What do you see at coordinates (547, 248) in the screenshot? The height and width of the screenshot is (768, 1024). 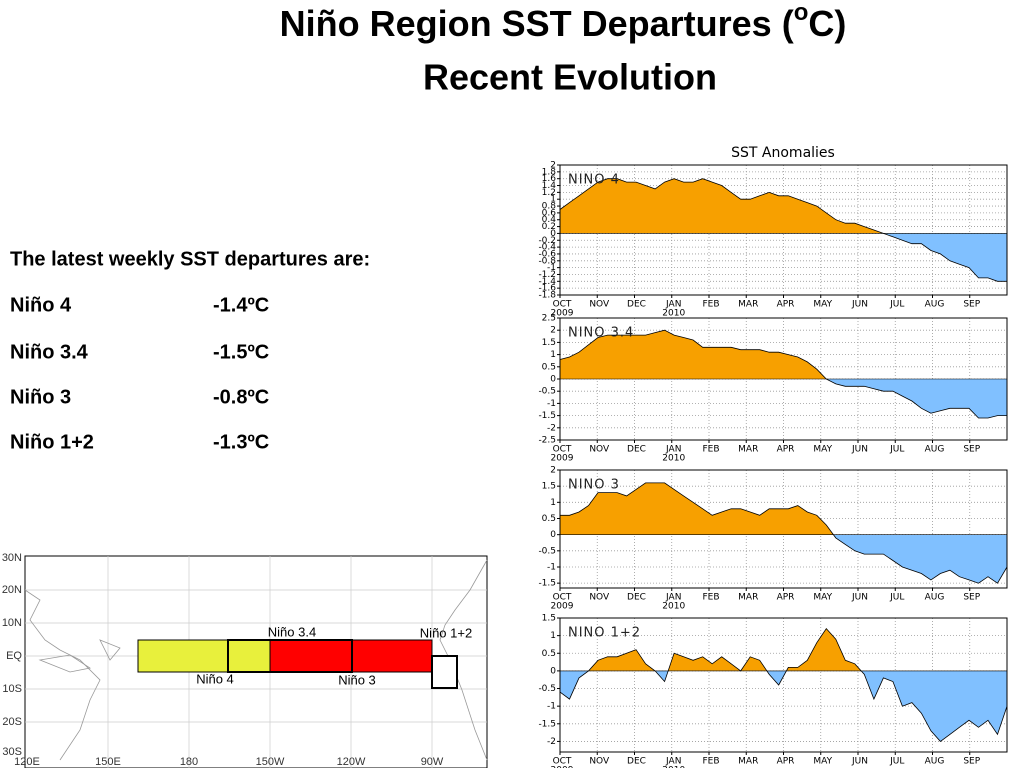 I see `y-tick-label: -0.4` at bounding box center [547, 248].